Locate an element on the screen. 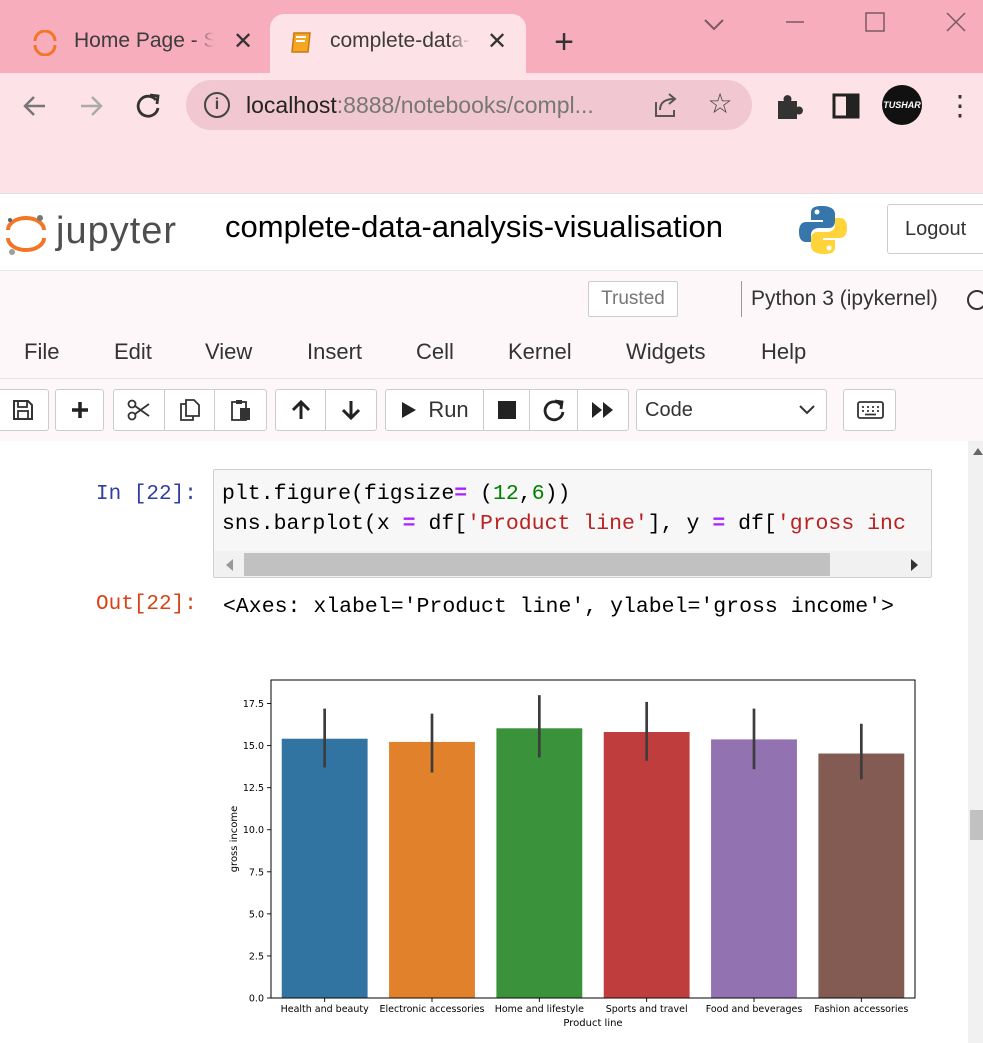  paste-button is located at coordinates (240, 410).